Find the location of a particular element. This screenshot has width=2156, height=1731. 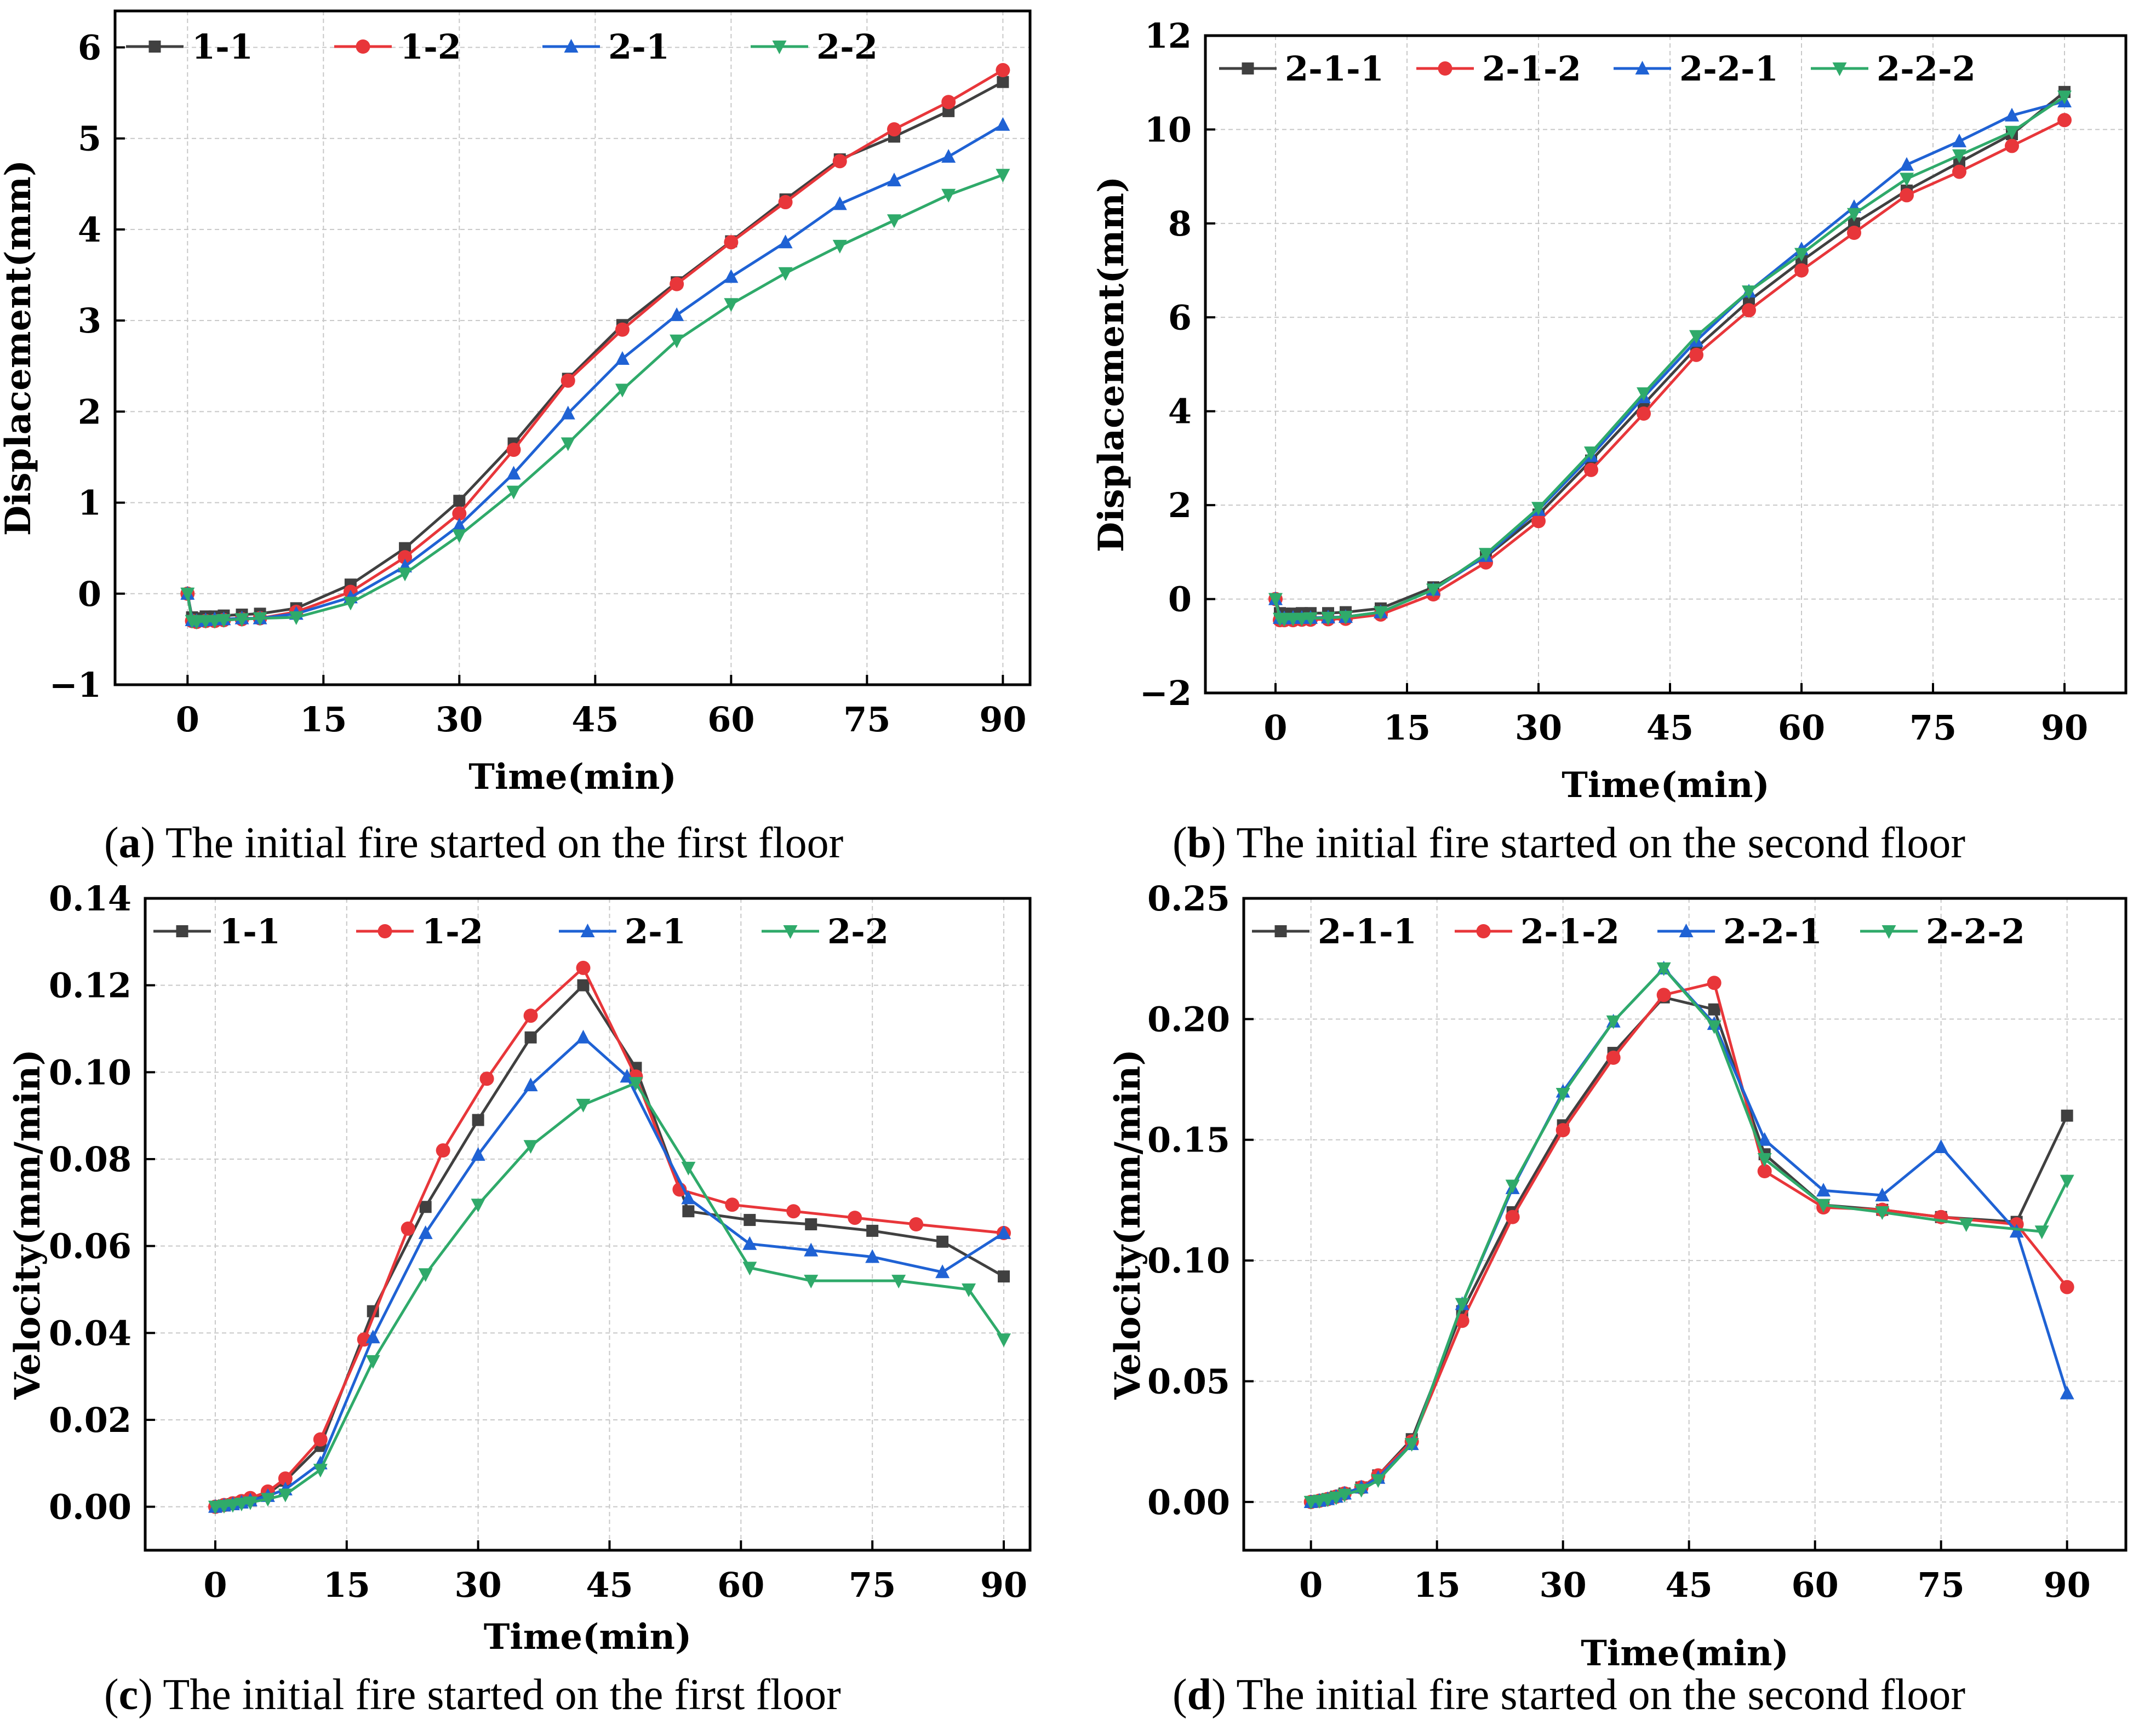

y-tick-label: 0.15 is located at coordinates (1188, 1140).